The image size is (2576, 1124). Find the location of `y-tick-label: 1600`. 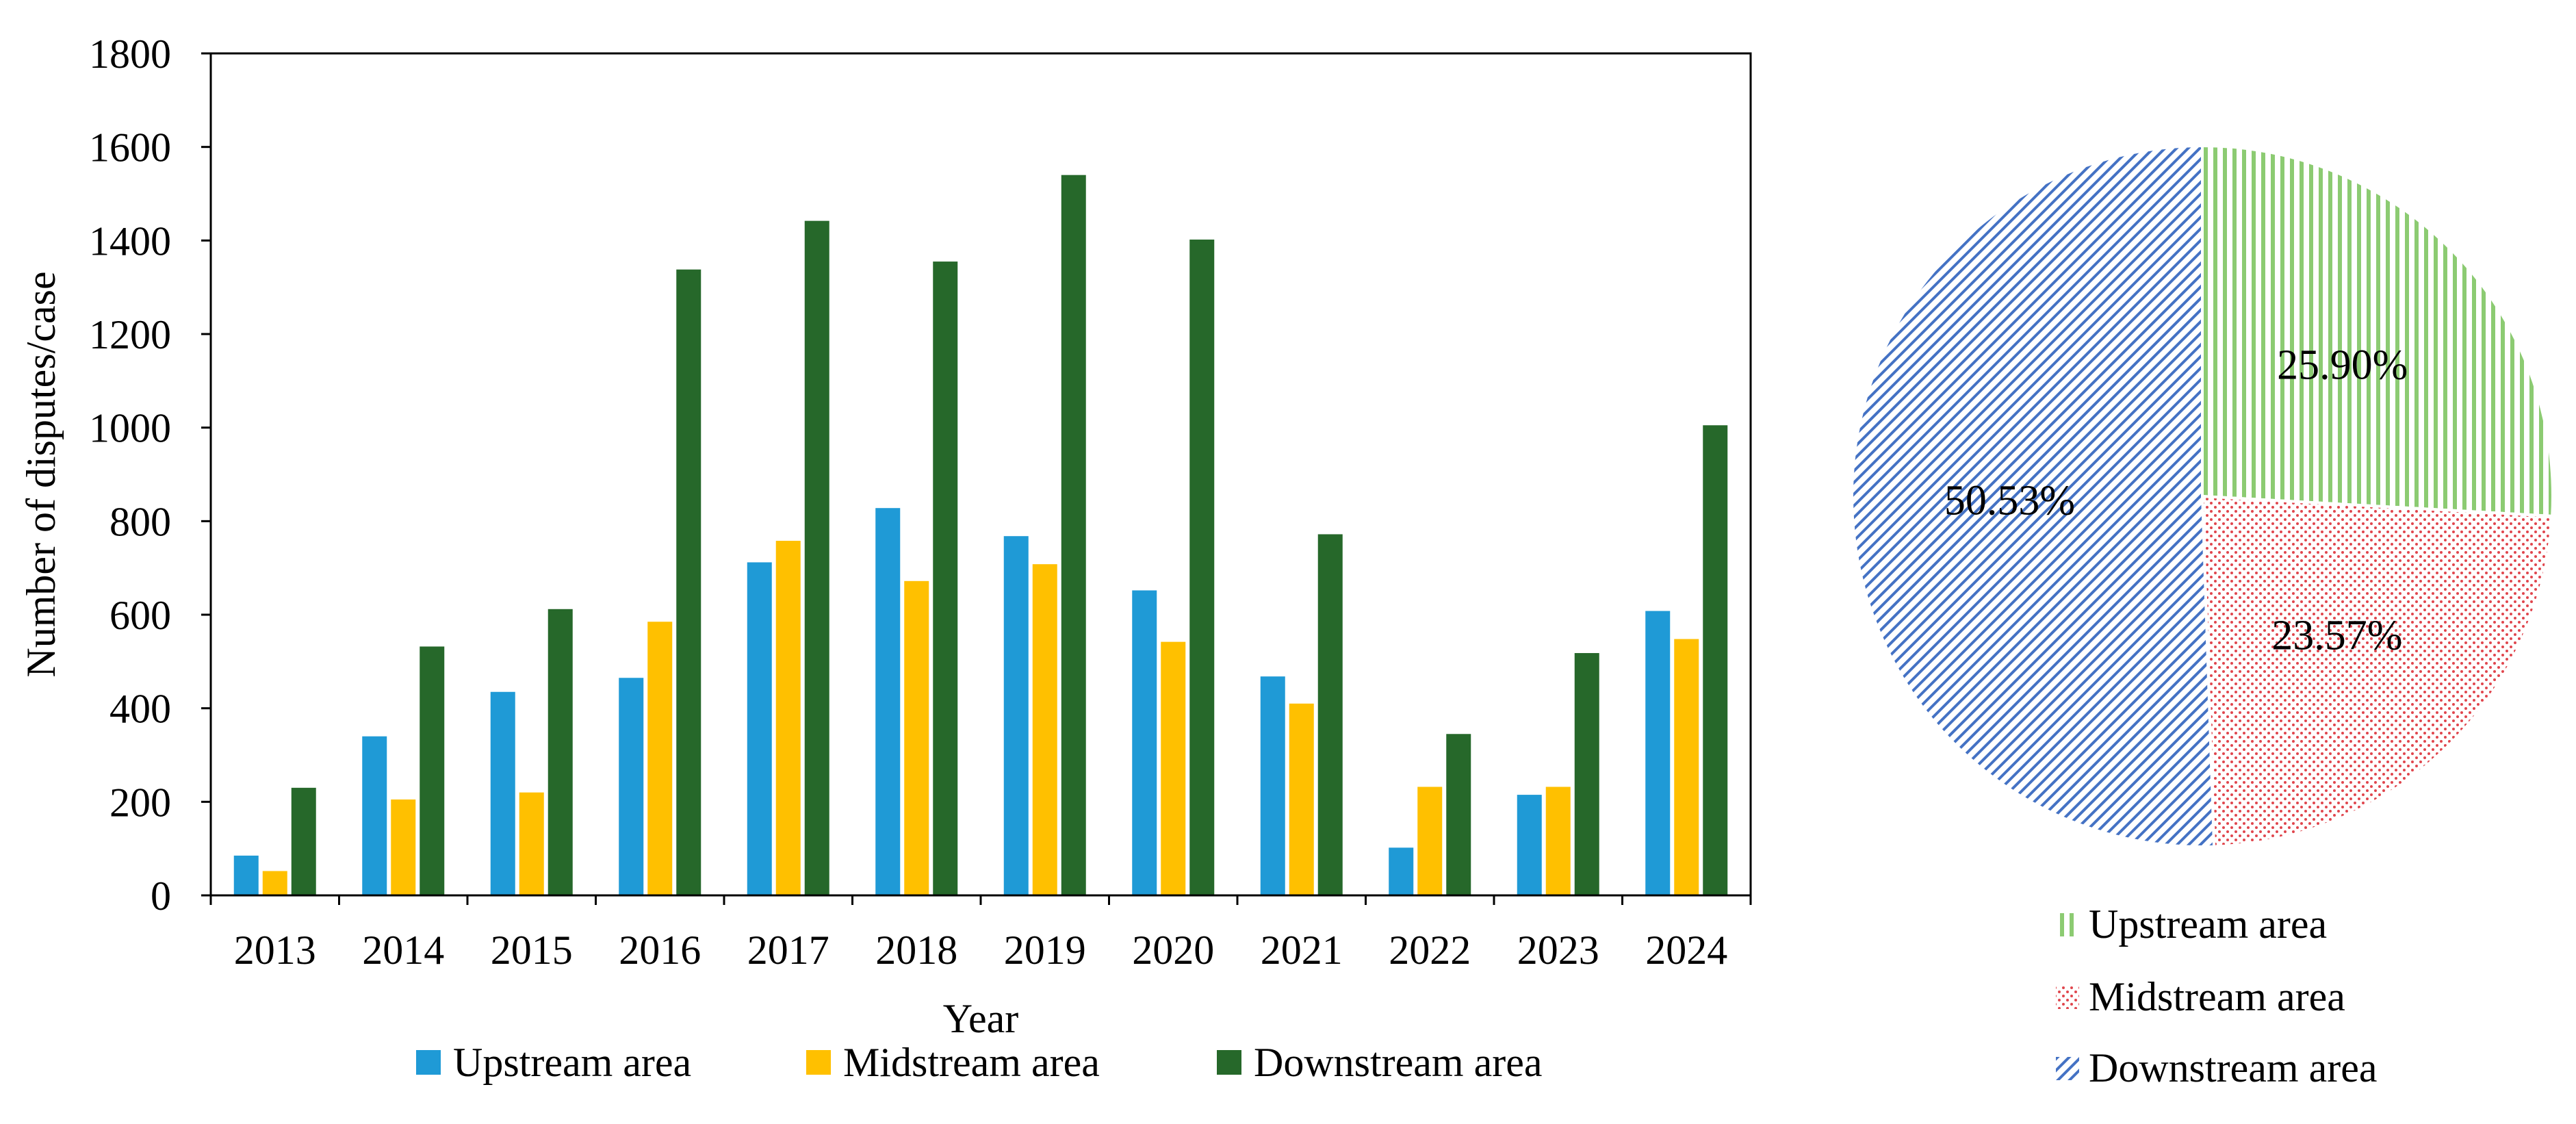

y-tick-label: 1600 is located at coordinates (130, 148).